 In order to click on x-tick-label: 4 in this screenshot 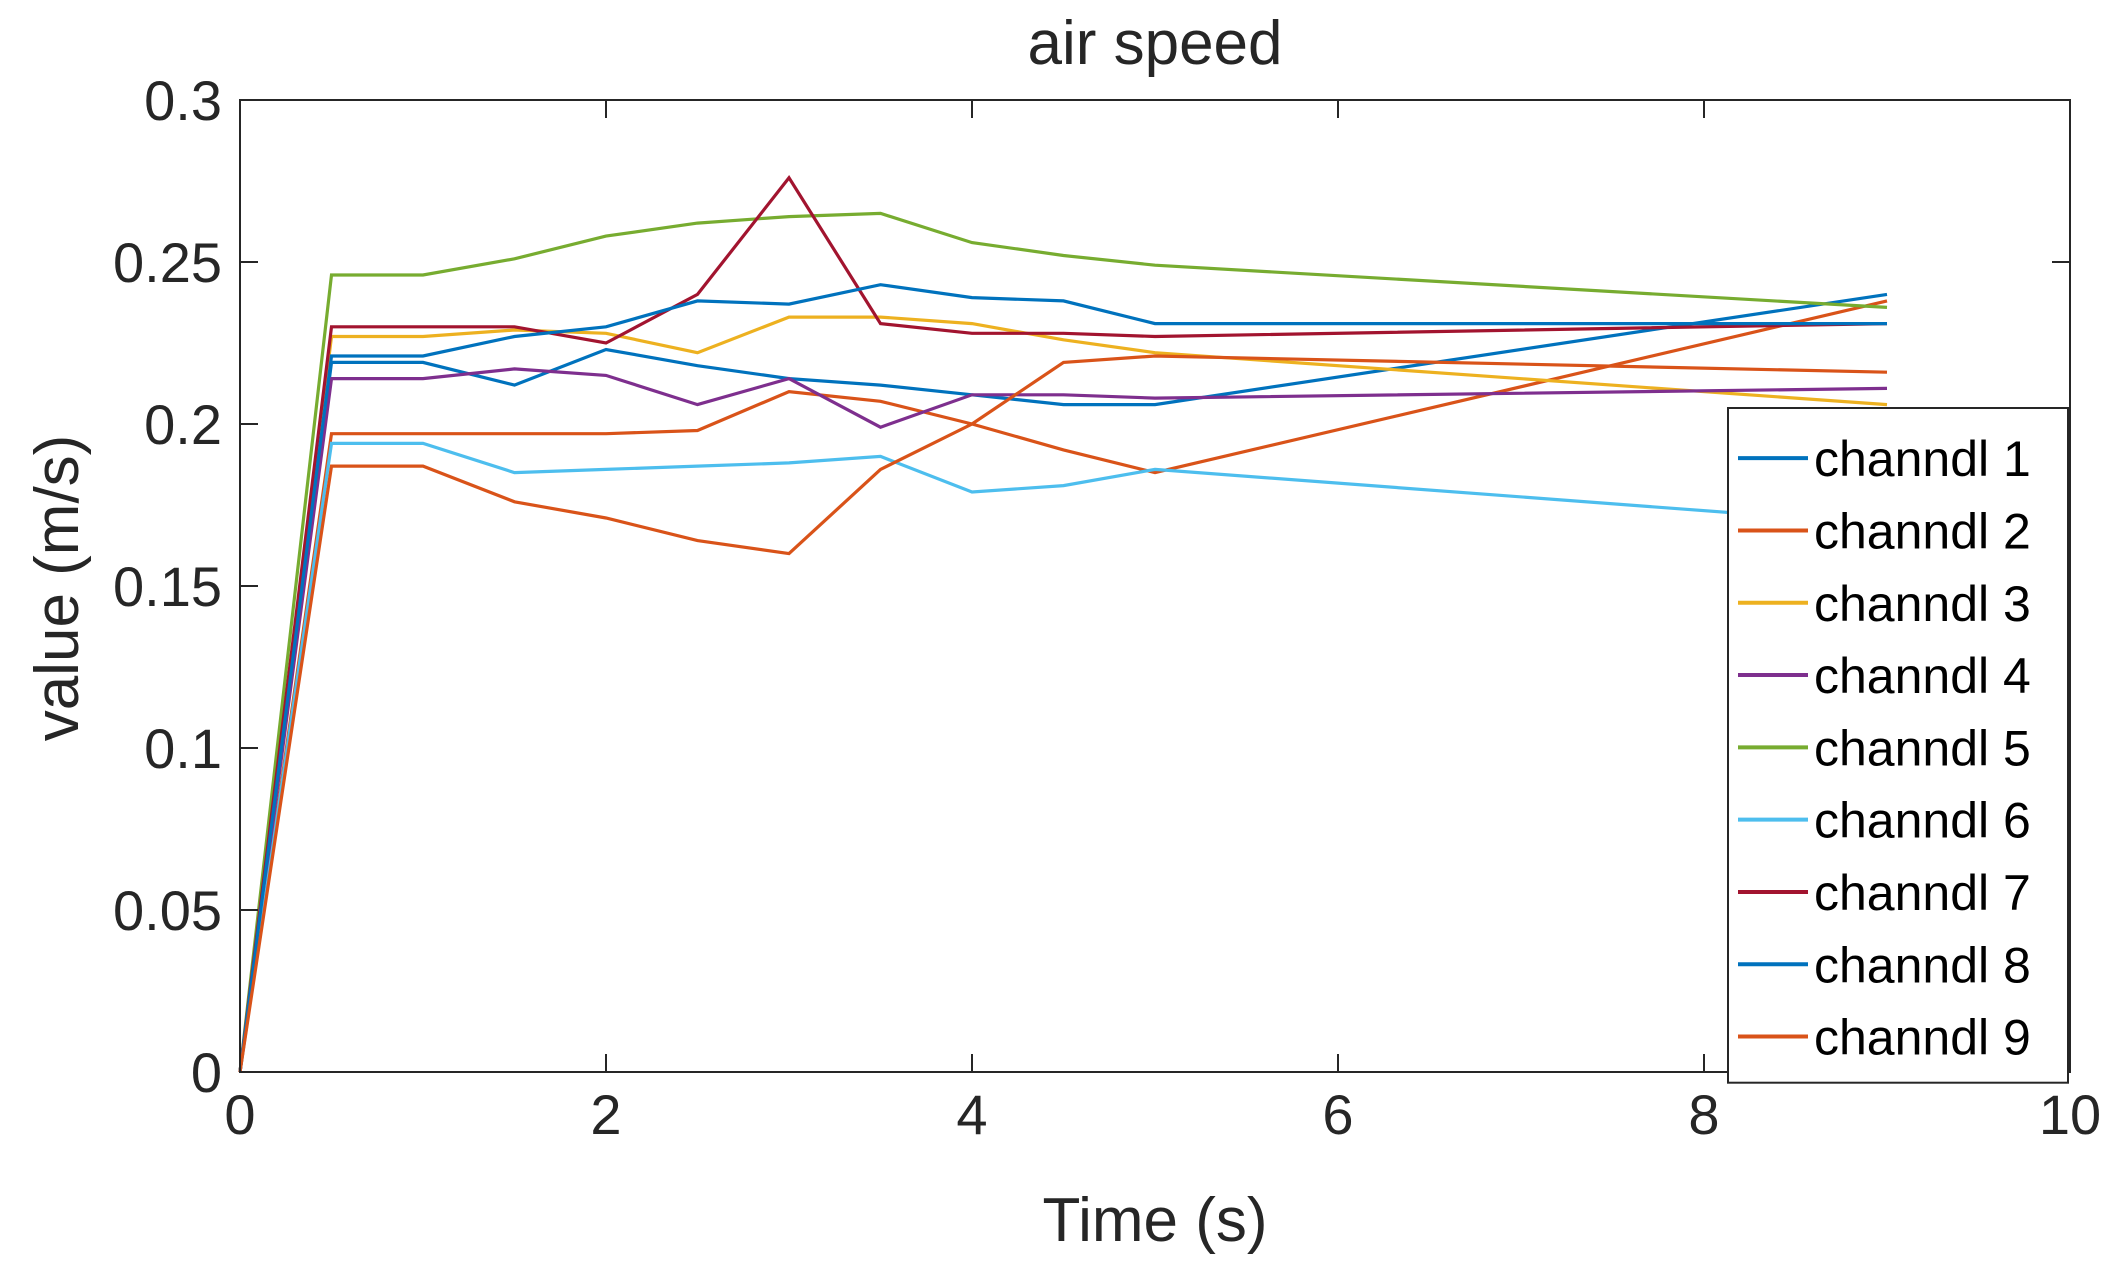, I will do `click(971, 1114)`.